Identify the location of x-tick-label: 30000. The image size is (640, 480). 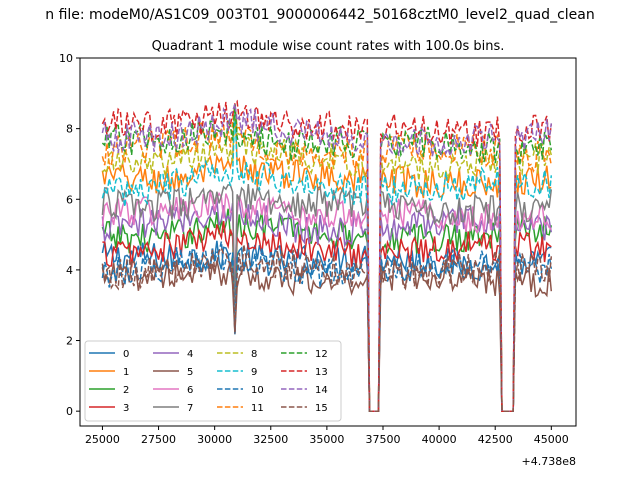
(214, 439).